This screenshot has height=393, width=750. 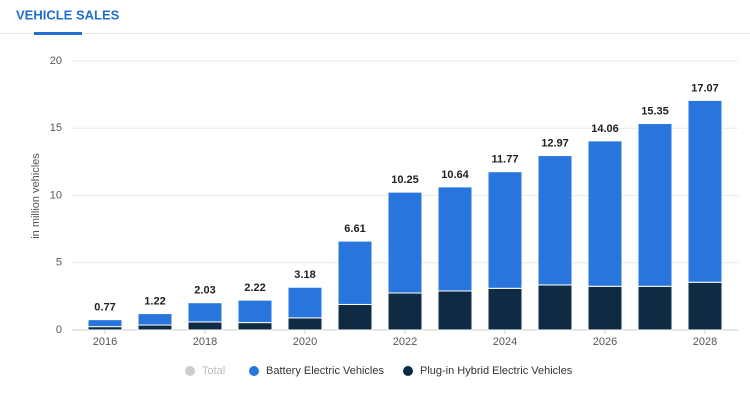 What do you see at coordinates (58, 33) in the screenshot?
I see `tab-underline` at bounding box center [58, 33].